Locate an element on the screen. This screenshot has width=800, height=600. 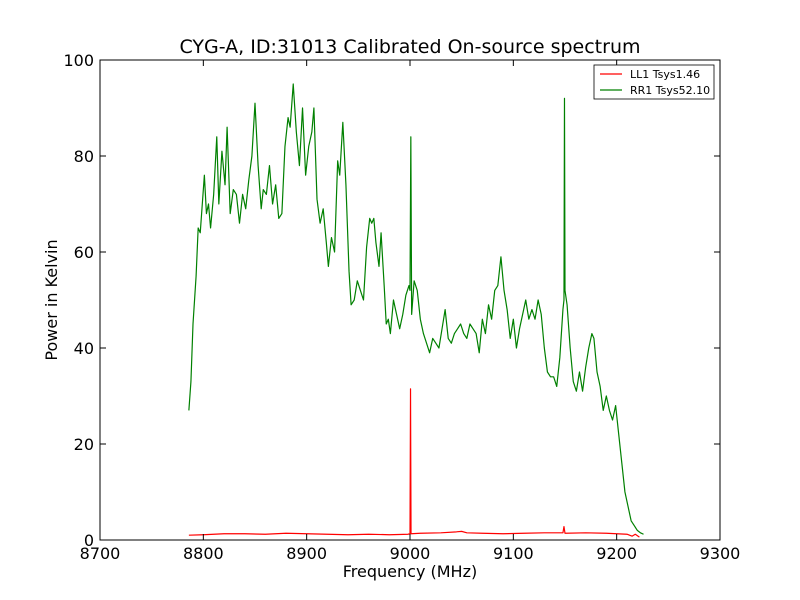
x-tick-label: 8700 is located at coordinates (100, 553).